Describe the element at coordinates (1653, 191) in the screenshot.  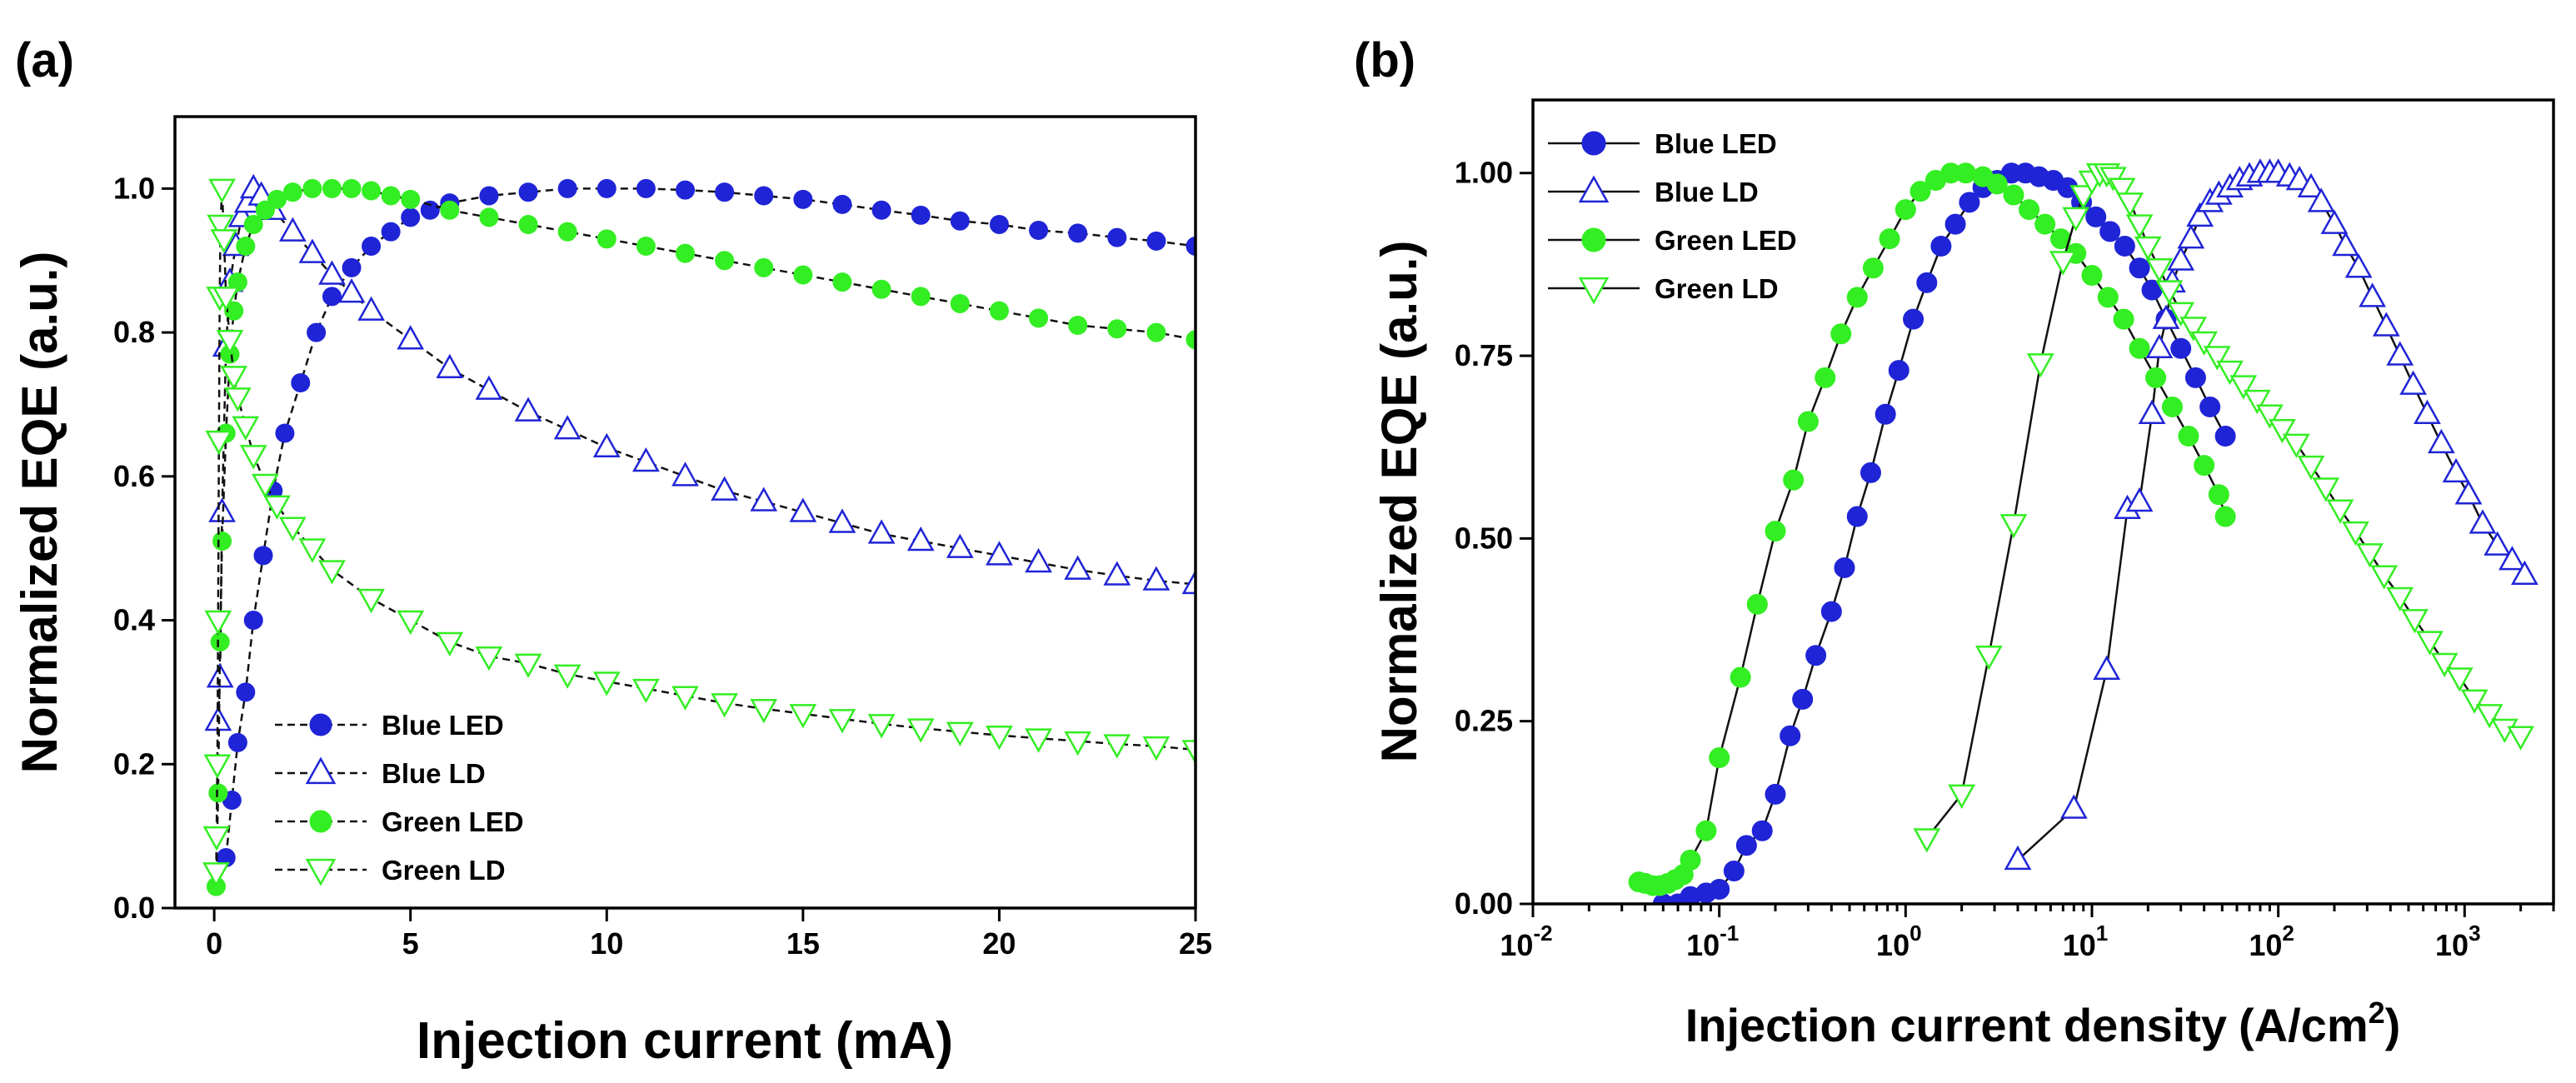
I see `legend-item: Blue LD` at that location.